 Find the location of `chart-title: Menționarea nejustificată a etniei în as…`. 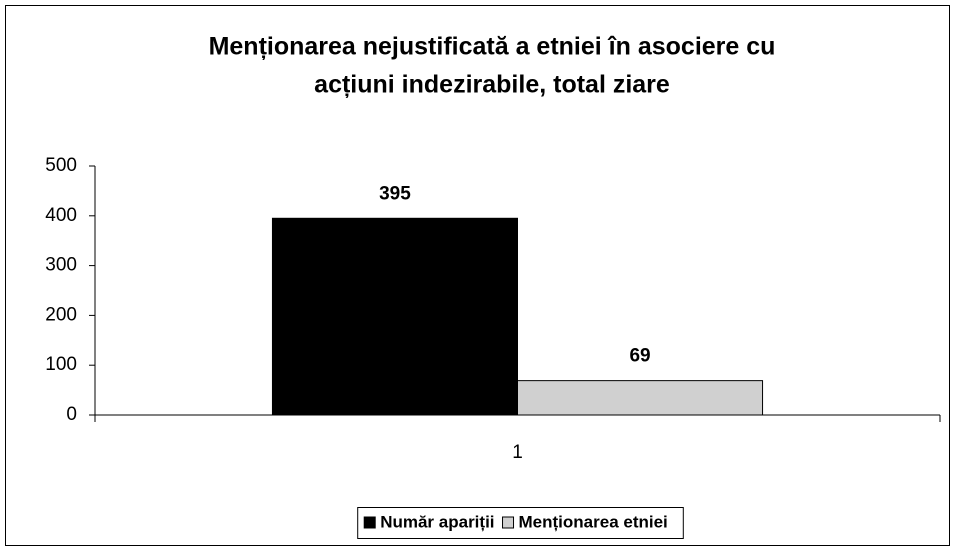

chart-title: Menționarea nejustificată a etniei în as… is located at coordinates (492, 47).